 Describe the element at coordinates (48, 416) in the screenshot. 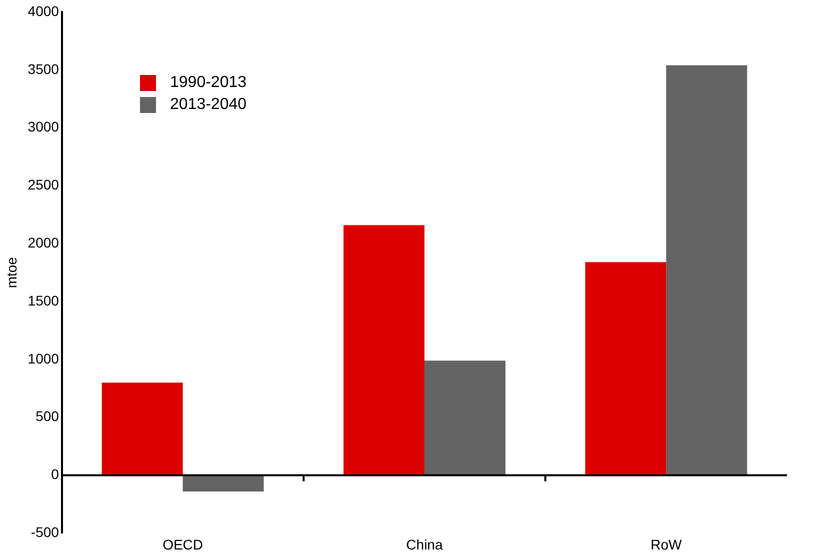

I see `y-tick-label: 500` at that location.